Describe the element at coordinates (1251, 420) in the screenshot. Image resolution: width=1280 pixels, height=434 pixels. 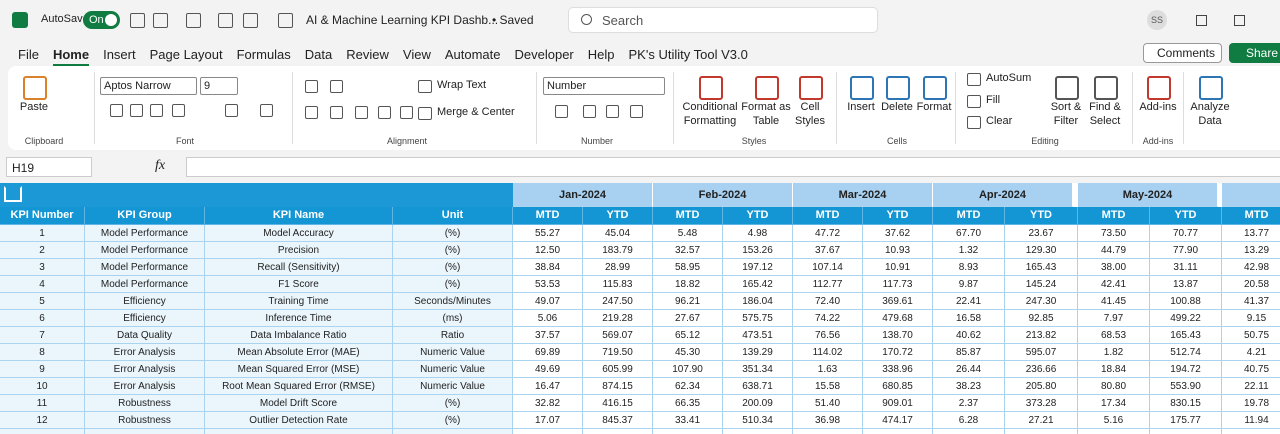
I see `table-cell: 11.94` at that location.